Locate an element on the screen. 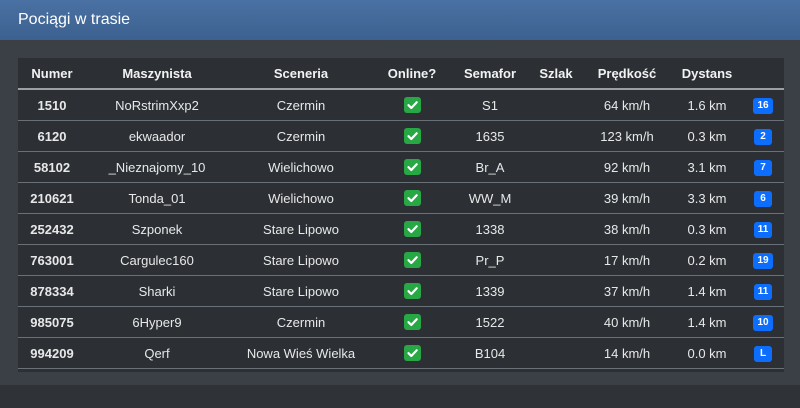  column-header: Sceneria is located at coordinates (301, 74).